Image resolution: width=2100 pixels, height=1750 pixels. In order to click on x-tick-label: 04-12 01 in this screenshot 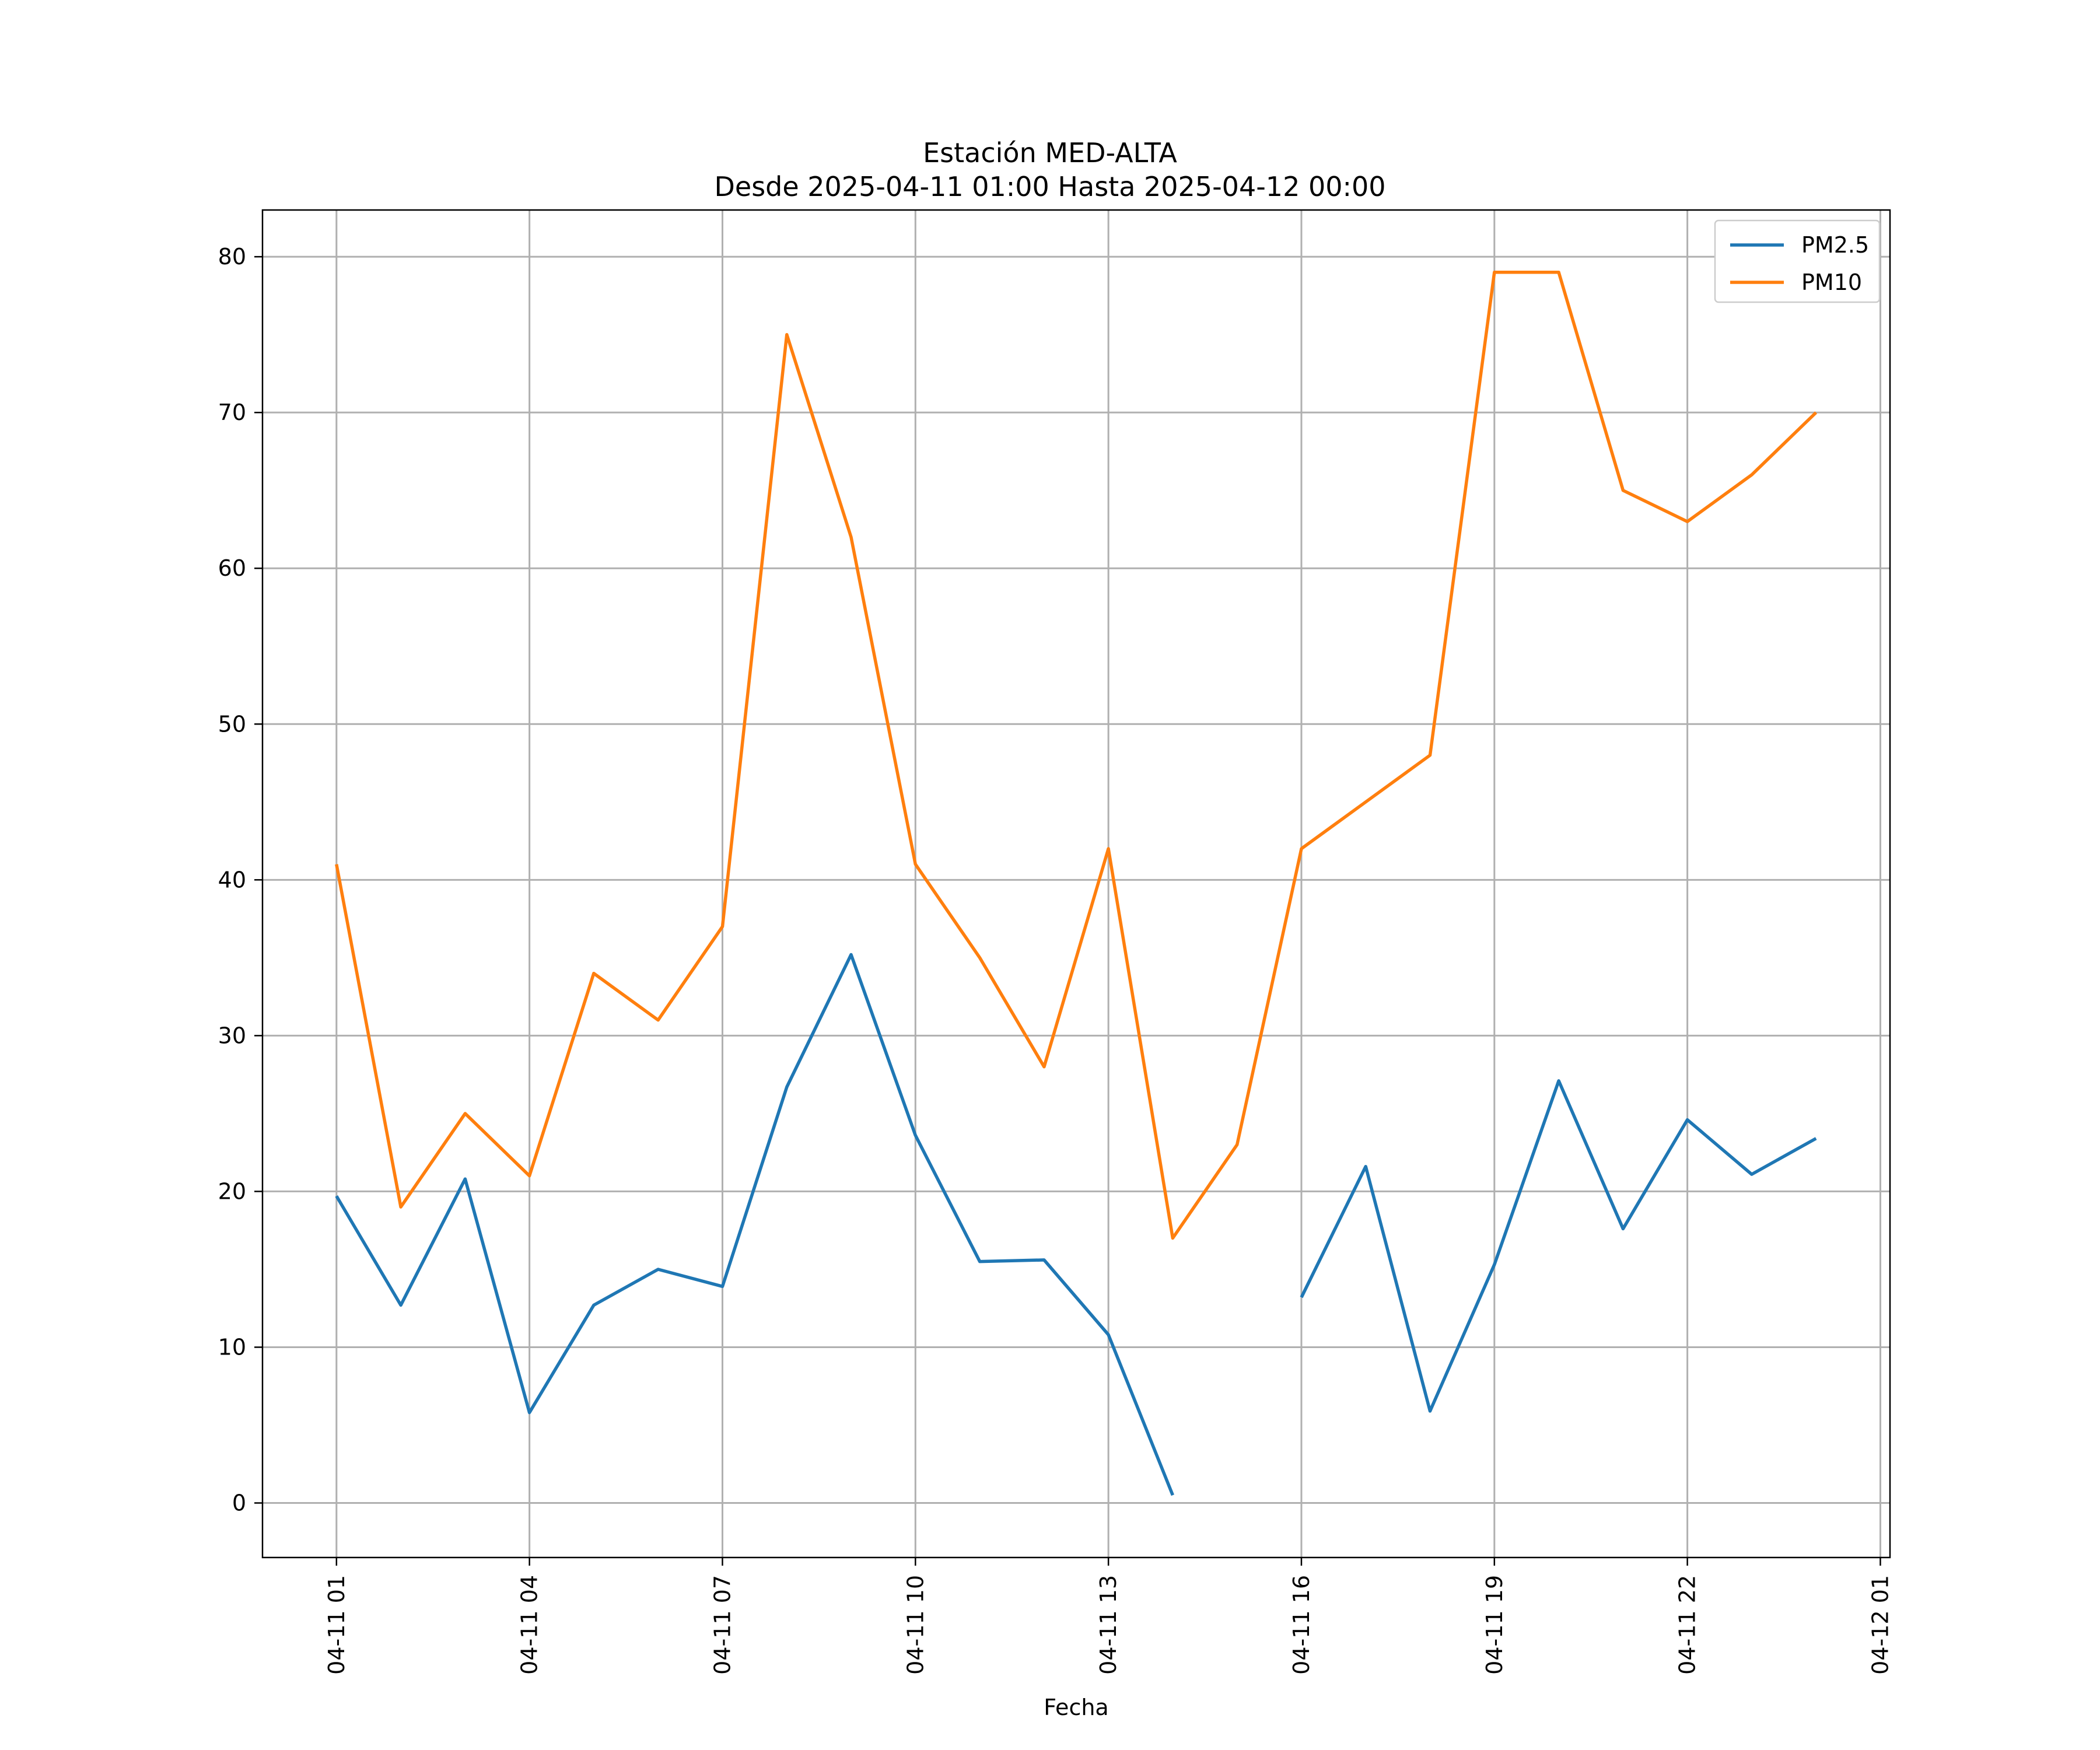, I will do `click(1880, 1625)`.